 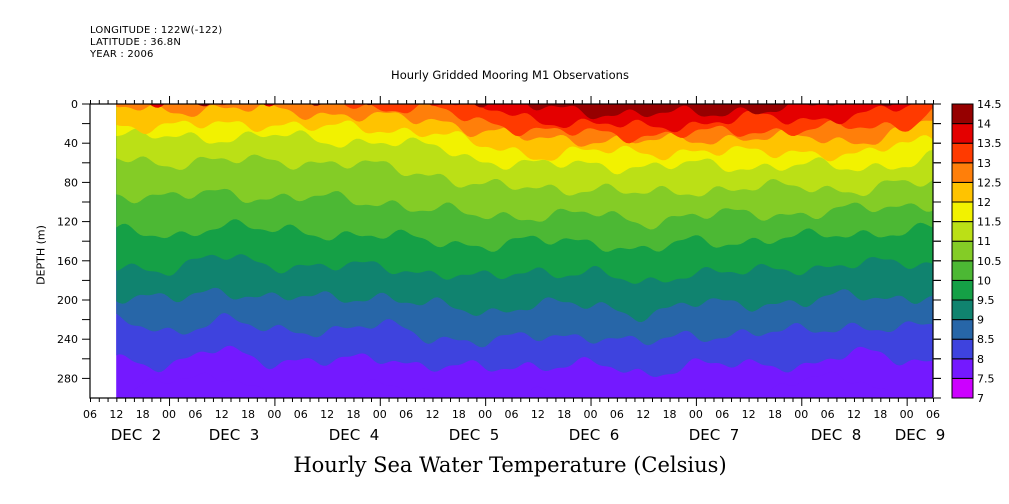 What do you see at coordinates (67, 378) in the screenshot?
I see `y-tick-label: 280` at bounding box center [67, 378].